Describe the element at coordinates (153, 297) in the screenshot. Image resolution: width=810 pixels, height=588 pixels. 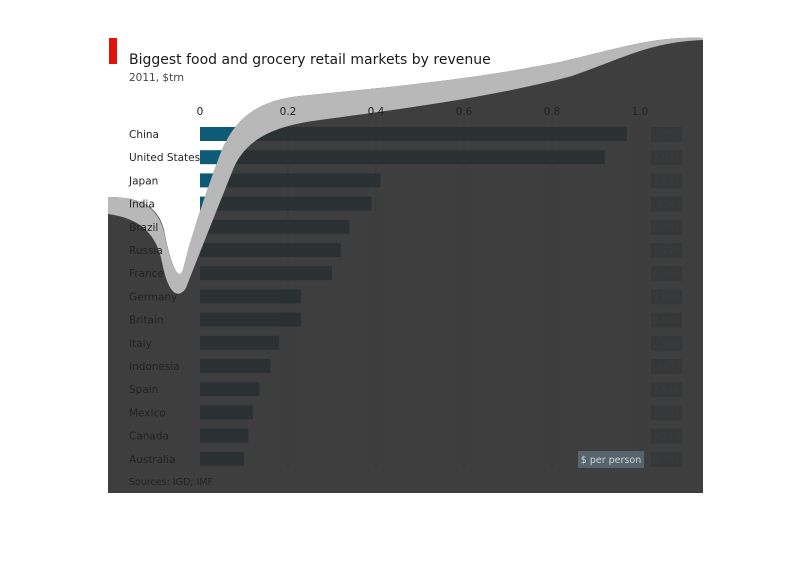
I see `category-label: Germany` at that location.